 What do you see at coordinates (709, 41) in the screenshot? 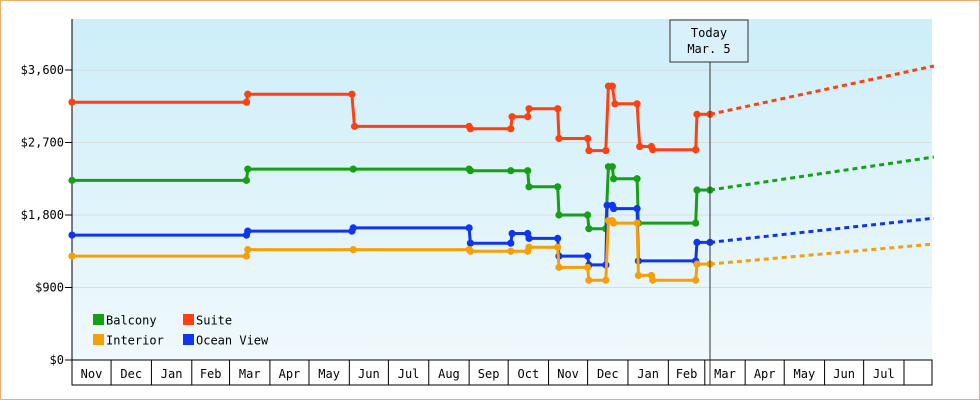
I see `today-box` at bounding box center [709, 41].